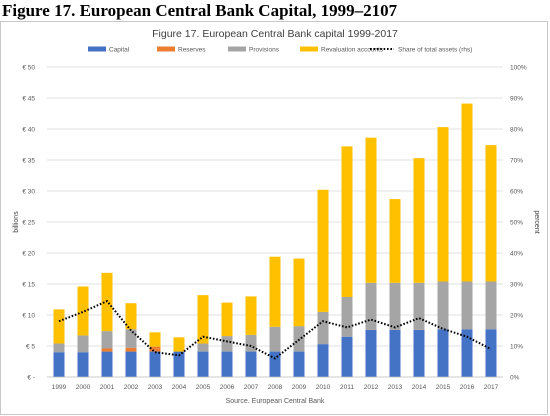 Image resolution: width=550 pixels, height=416 pixels. What do you see at coordinates (28, 68) in the screenshot?
I see `y-tick-label: € 50` at bounding box center [28, 68].